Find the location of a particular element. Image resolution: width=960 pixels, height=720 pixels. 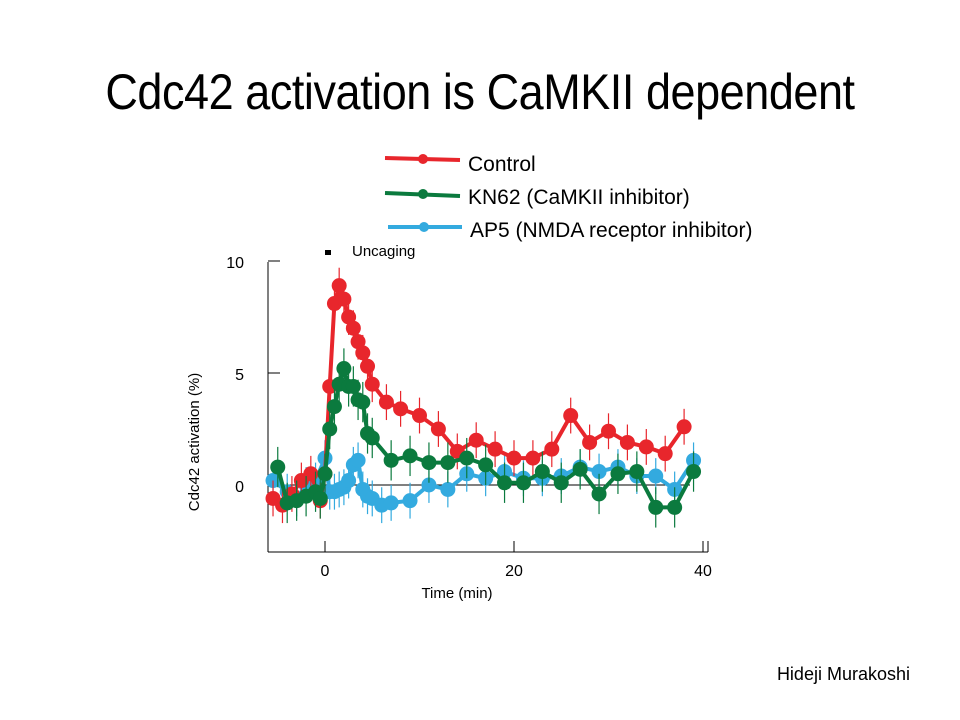

legend-marker-ap5 is located at coordinates (424, 227).